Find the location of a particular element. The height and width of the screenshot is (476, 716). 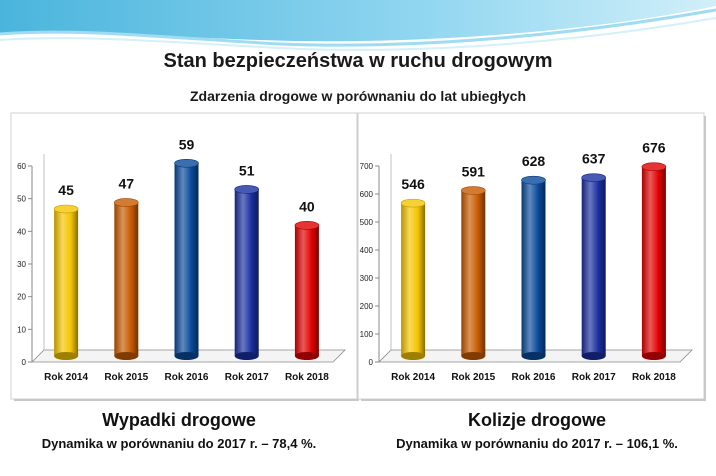

accidents-y-tick-label: 30 is located at coordinates (21, 264).